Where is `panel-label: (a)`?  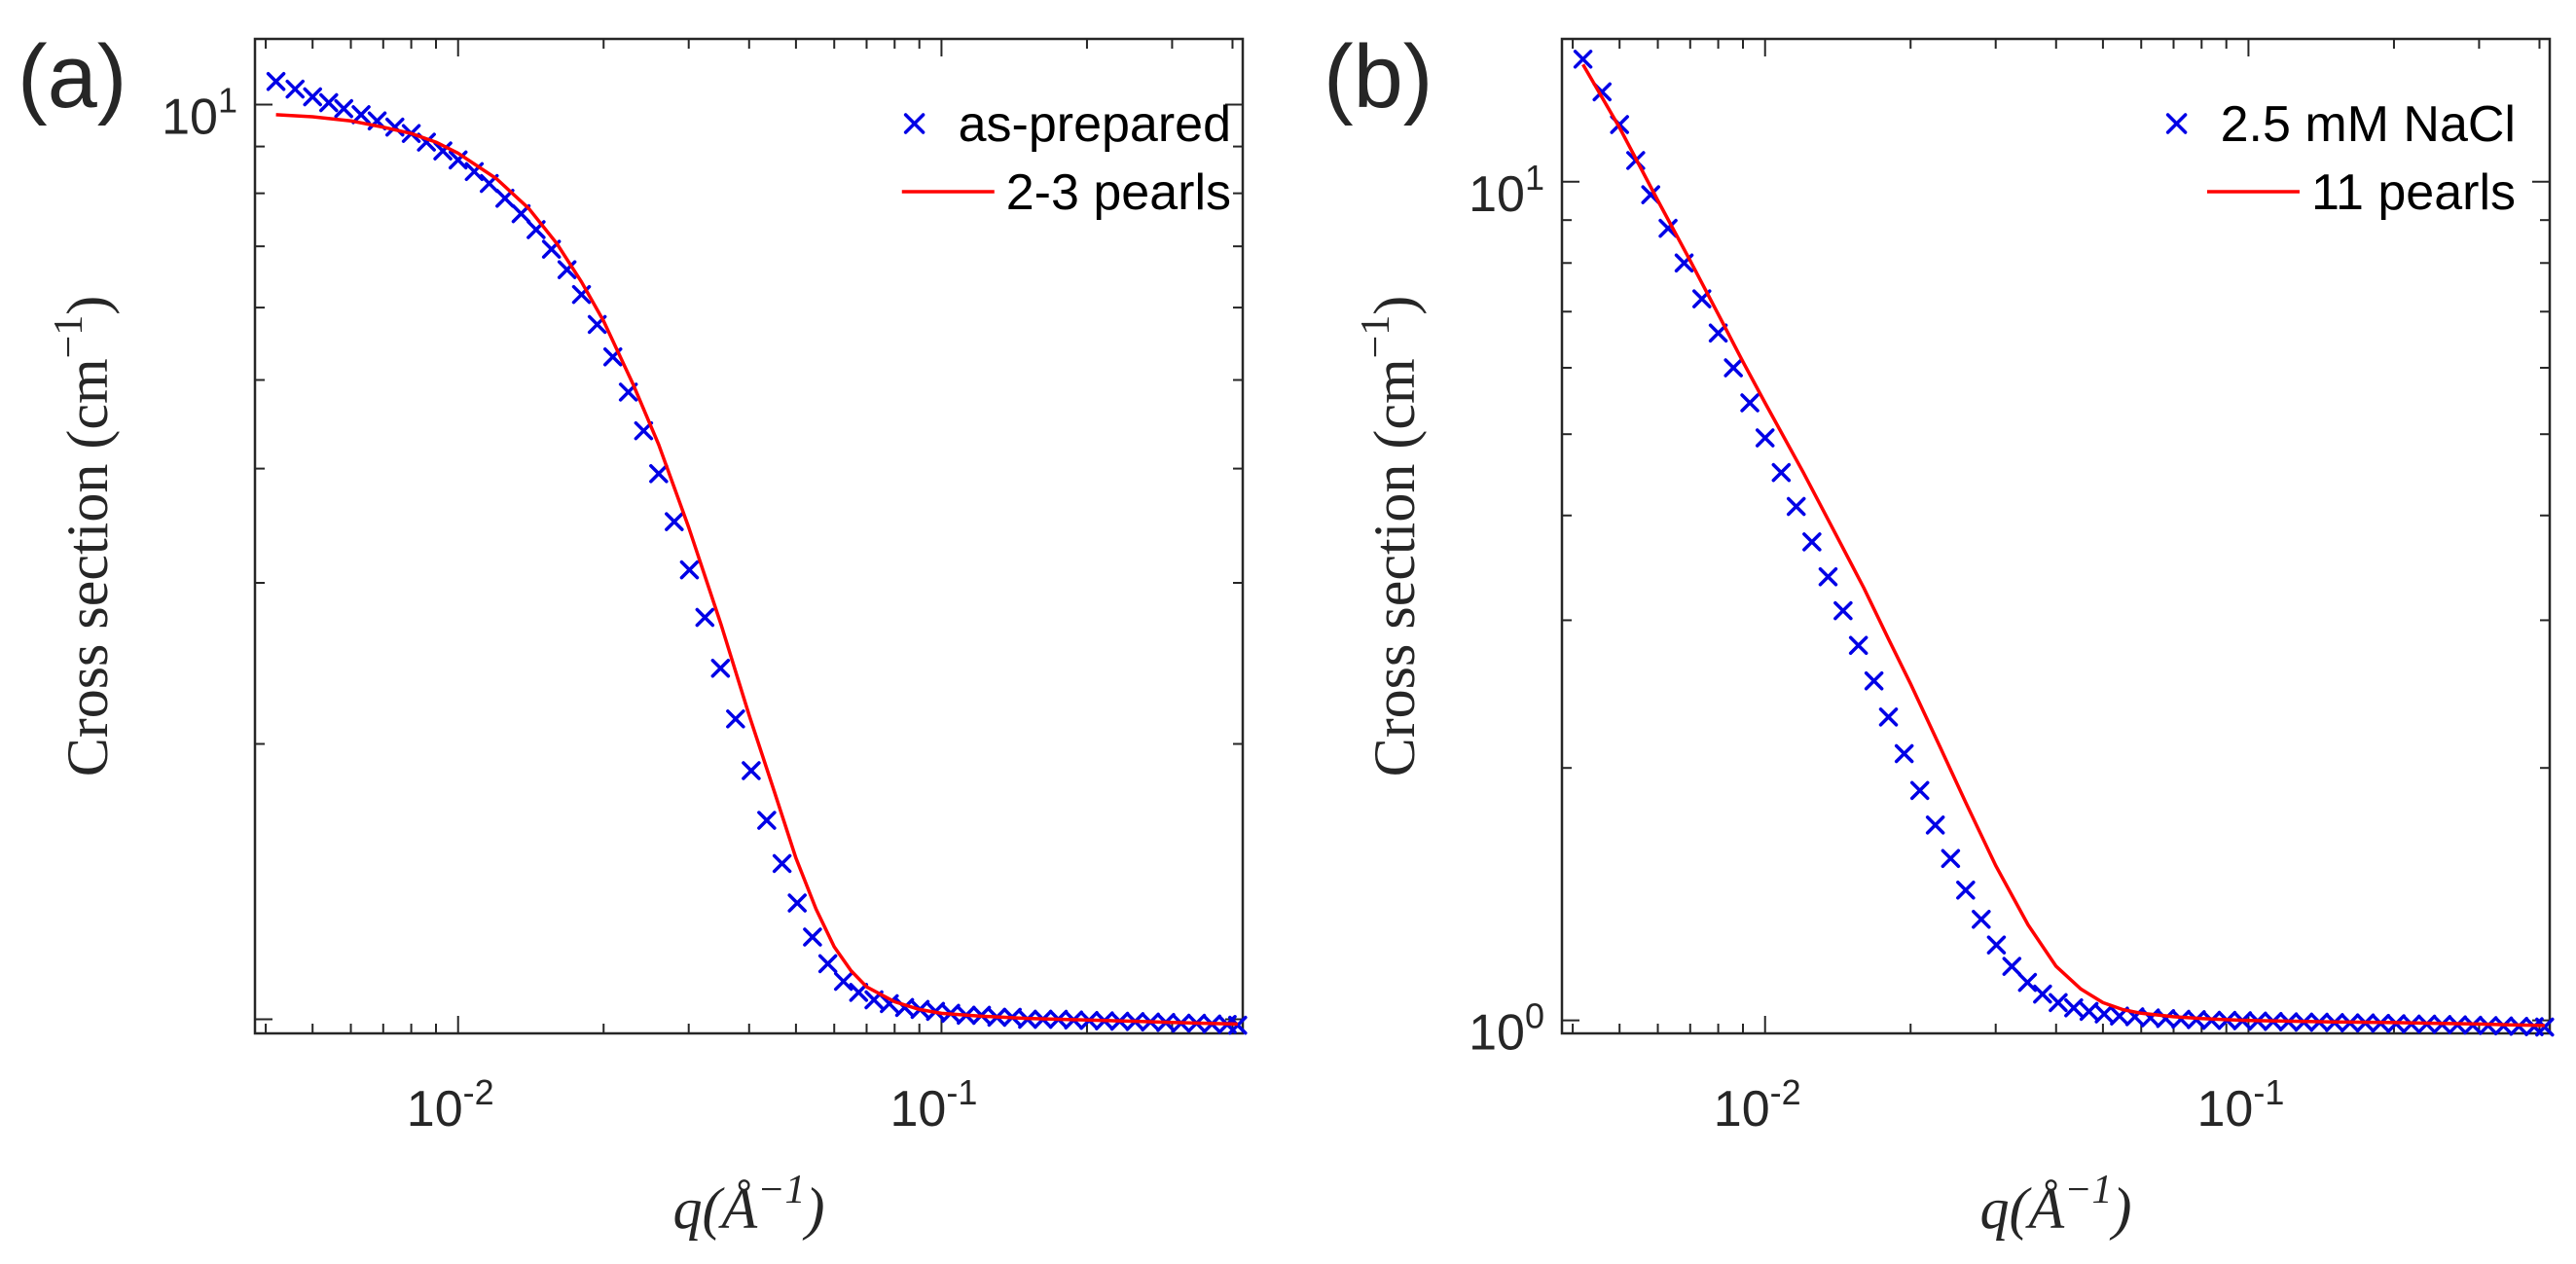 panel-label: (a) is located at coordinates (72, 76).